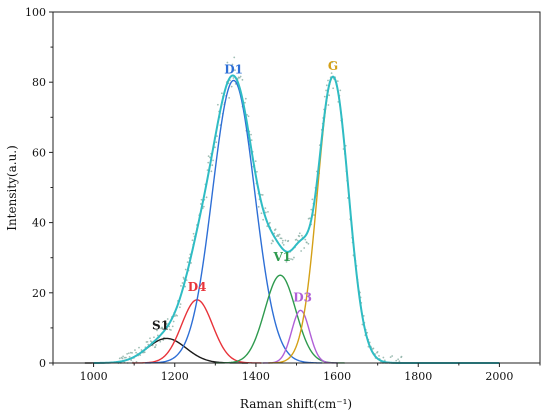 The image size is (550, 416). Describe the element at coordinates (39, 293) in the screenshot. I see `y-tick-label: 20` at that location.